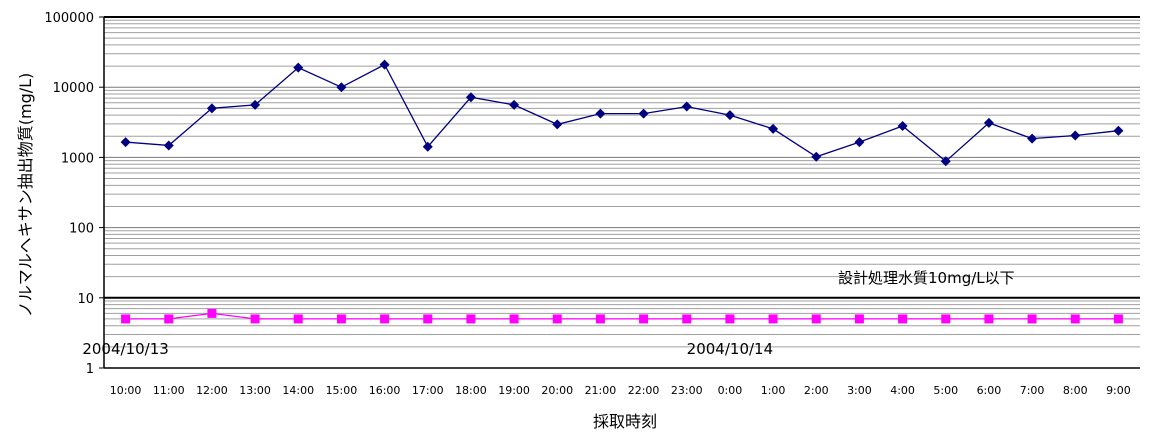  I want to click on x-tick-label: 15:00, so click(342, 390).